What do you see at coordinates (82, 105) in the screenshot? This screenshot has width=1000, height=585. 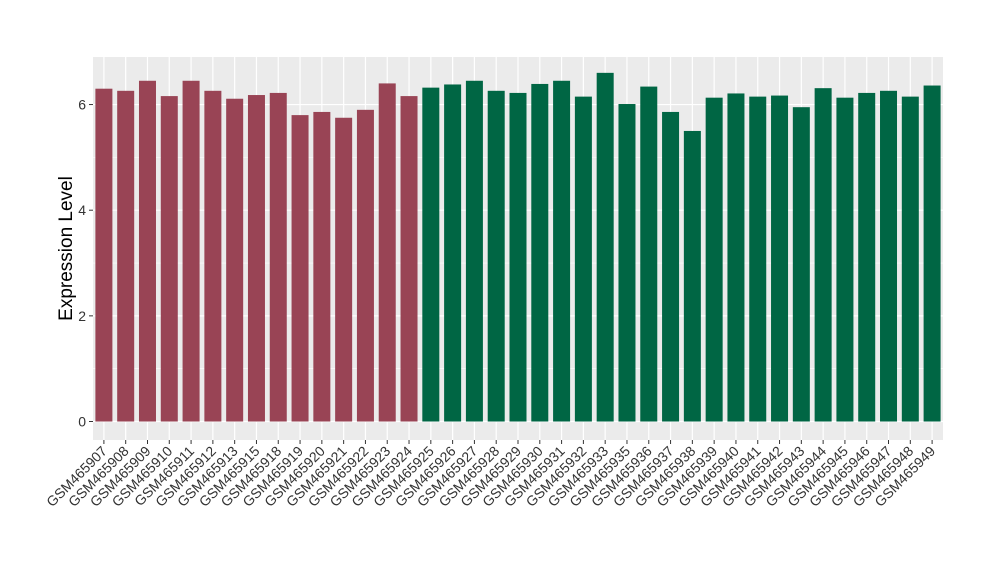 I see `y-tick-label: 6` at bounding box center [82, 105].